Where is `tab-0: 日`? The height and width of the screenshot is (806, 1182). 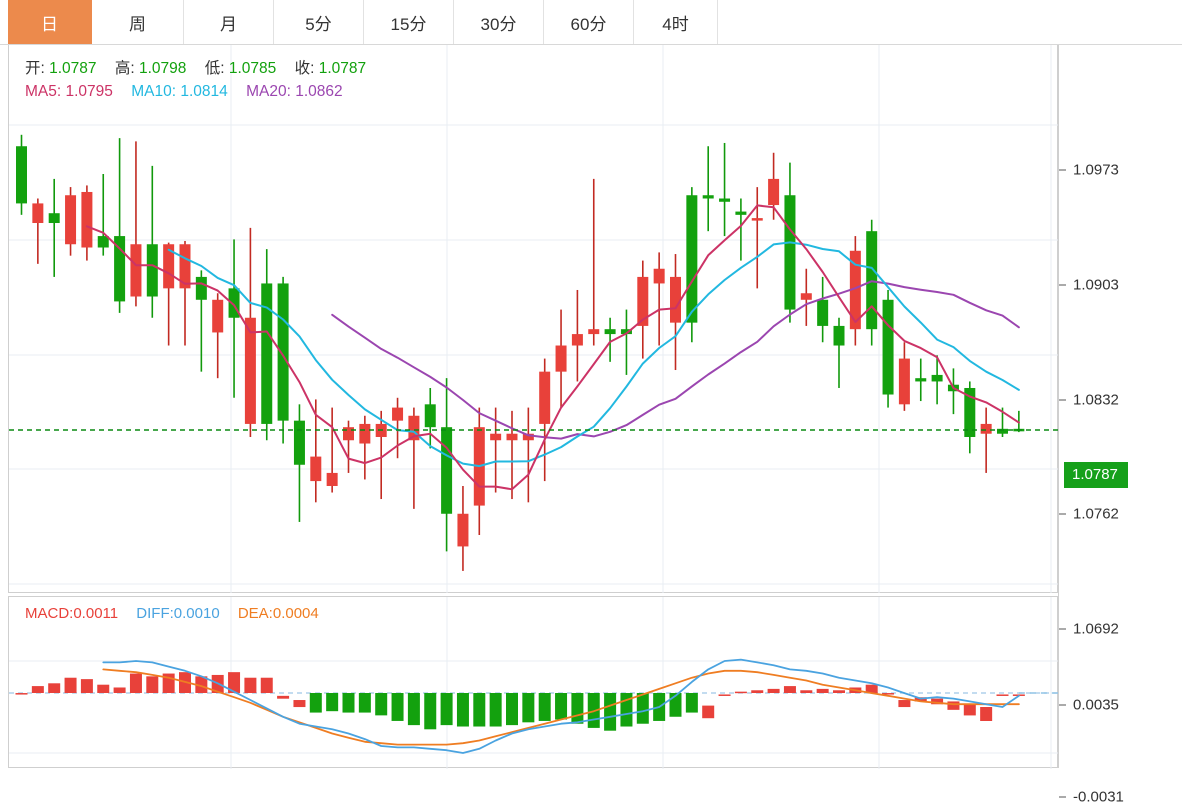 tab-0: 日 is located at coordinates (50, 22).